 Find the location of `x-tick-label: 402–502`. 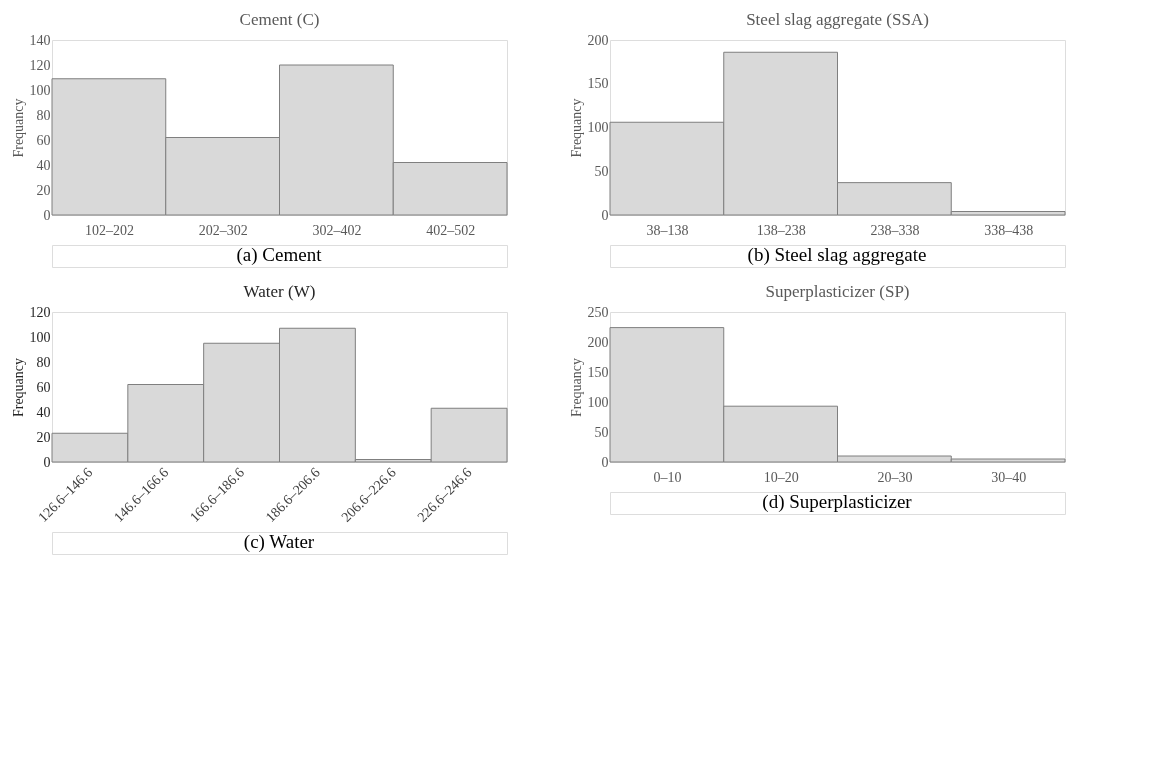

x-tick-label: 402–502 is located at coordinates (451, 230).